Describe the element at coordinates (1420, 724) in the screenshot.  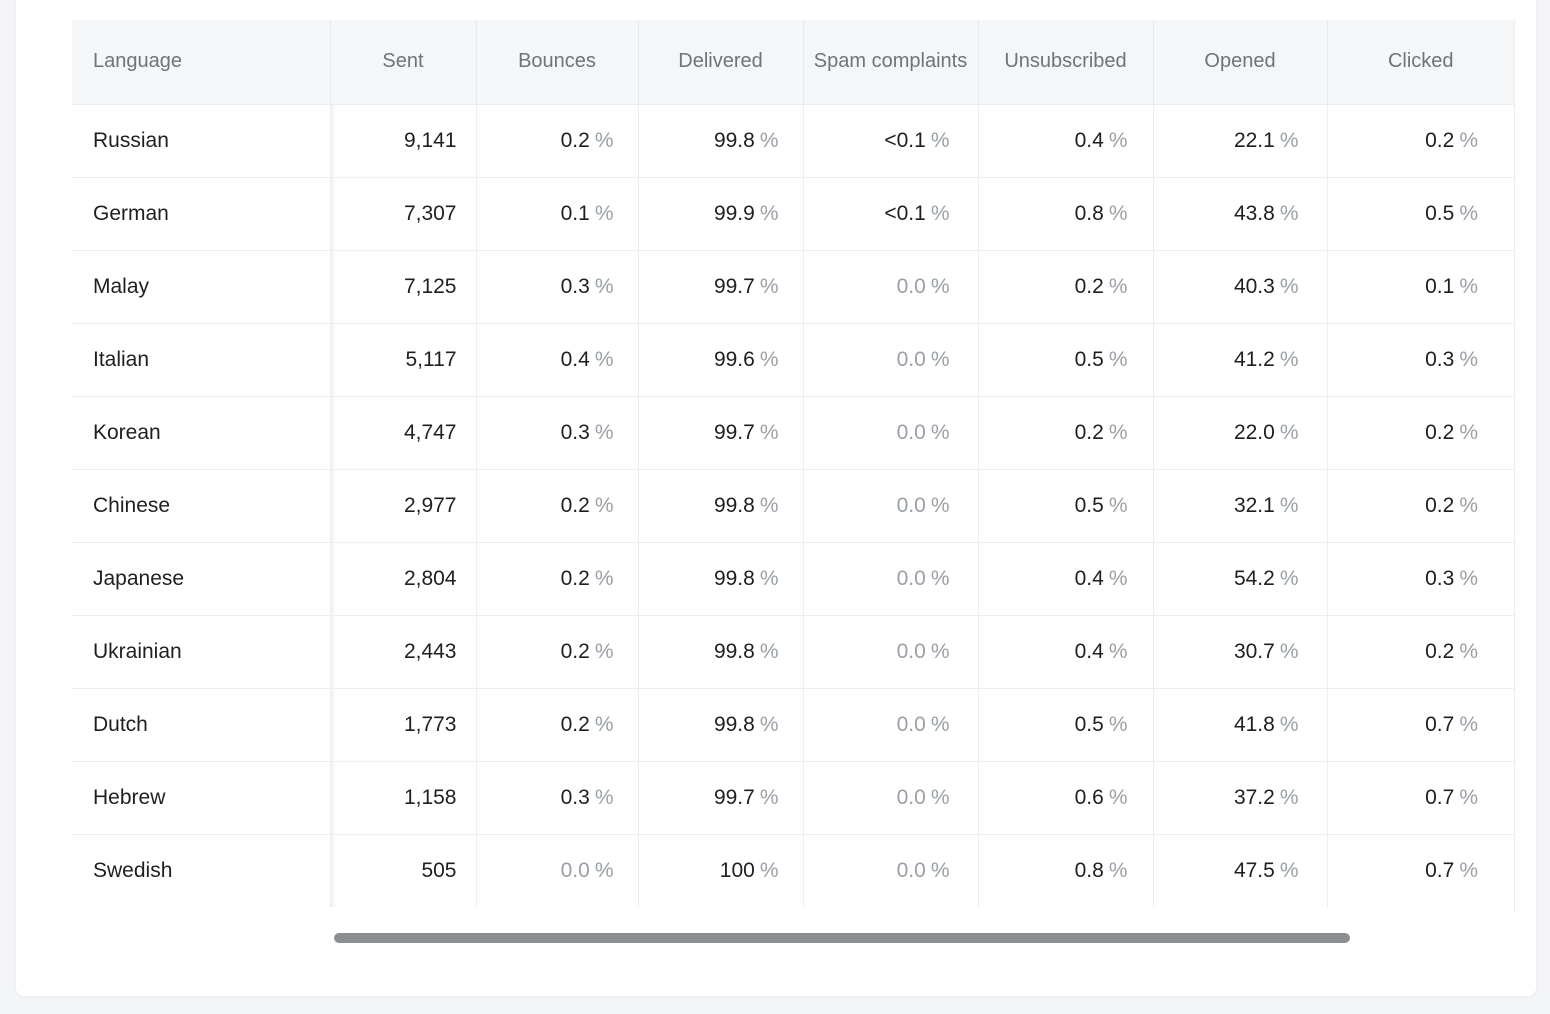
I see `cell-clicked: 0.7%` at that location.